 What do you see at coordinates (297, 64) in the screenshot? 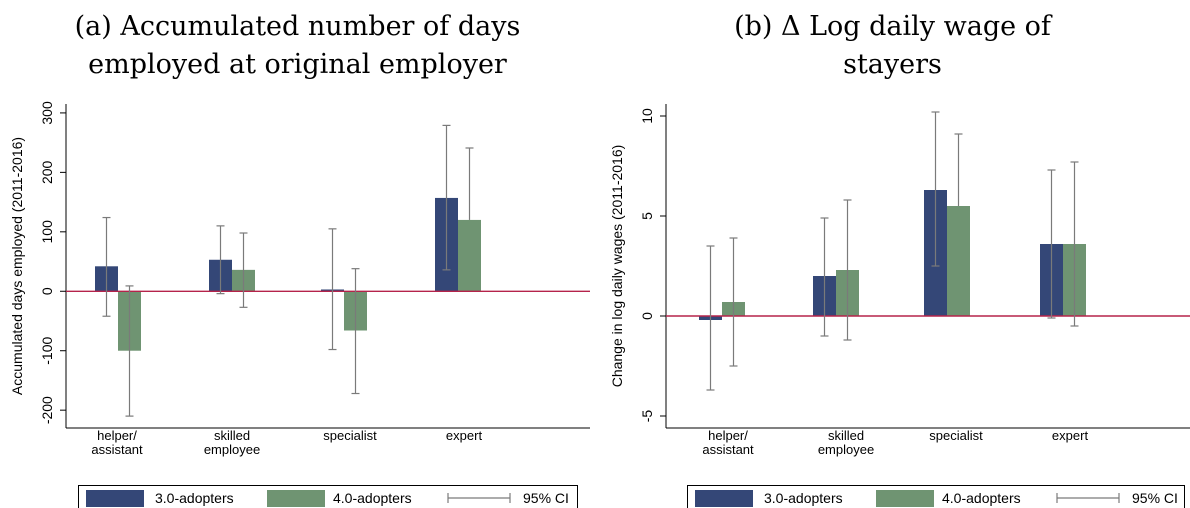
I see `chart-title-line: employed at original employer` at bounding box center [297, 64].